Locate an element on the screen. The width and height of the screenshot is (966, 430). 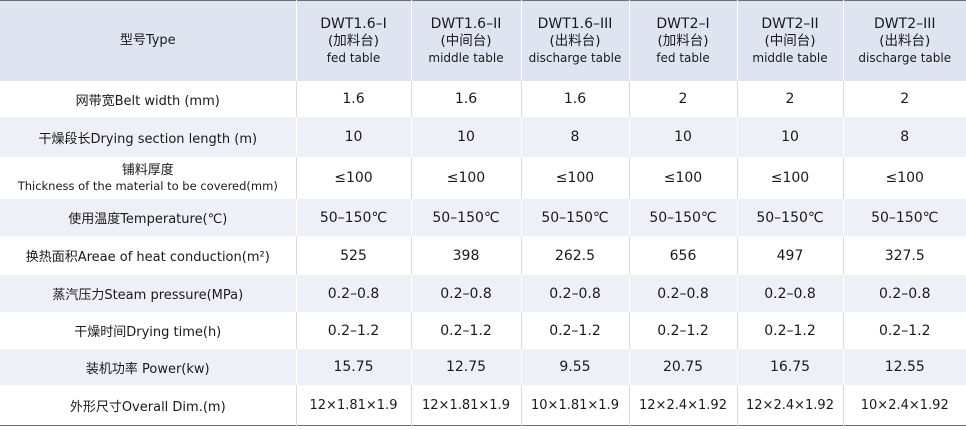
model-code: DWT1.6–III is located at coordinates (575, 24).